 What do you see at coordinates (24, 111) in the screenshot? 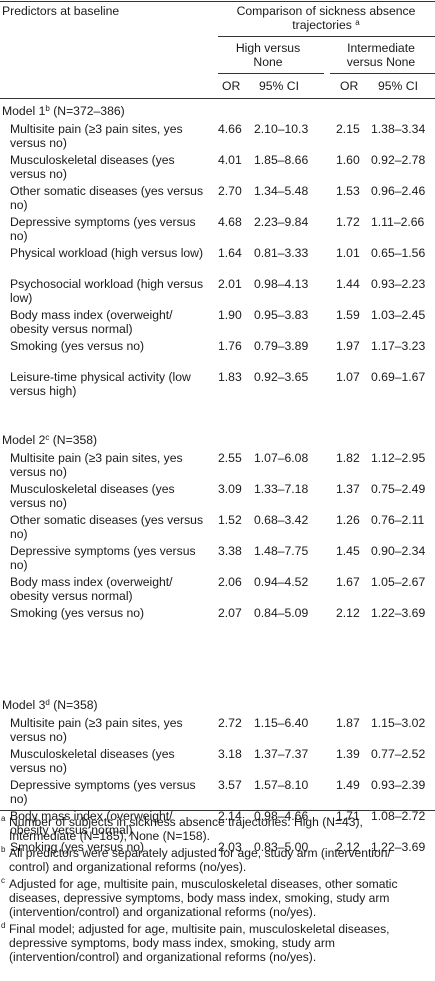
I see `model-title: Model 1` at bounding box center [24, 111].